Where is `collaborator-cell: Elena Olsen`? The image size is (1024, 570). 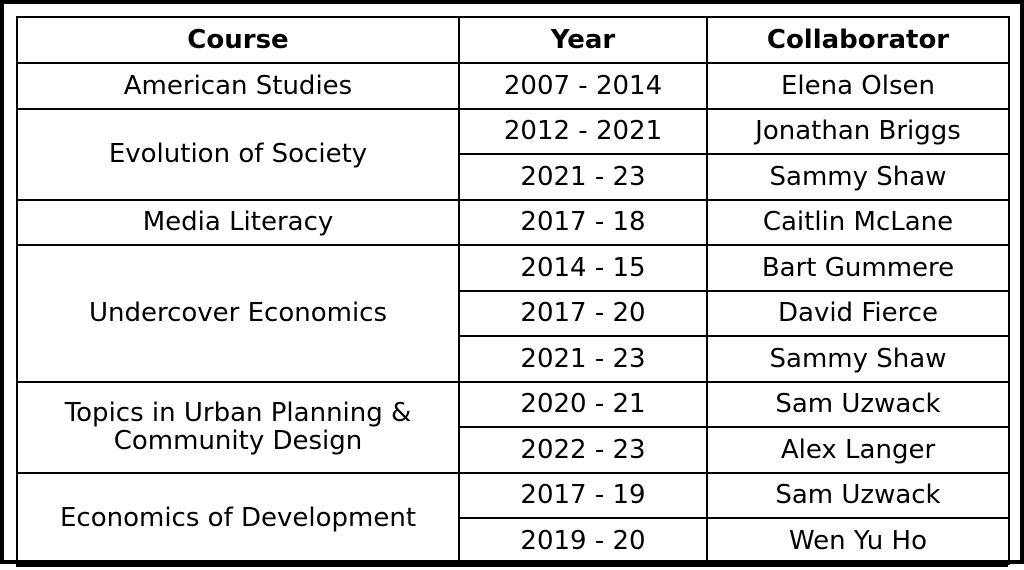
collaborator-cell: Elena Olsen is located at coordinates (858, 86).